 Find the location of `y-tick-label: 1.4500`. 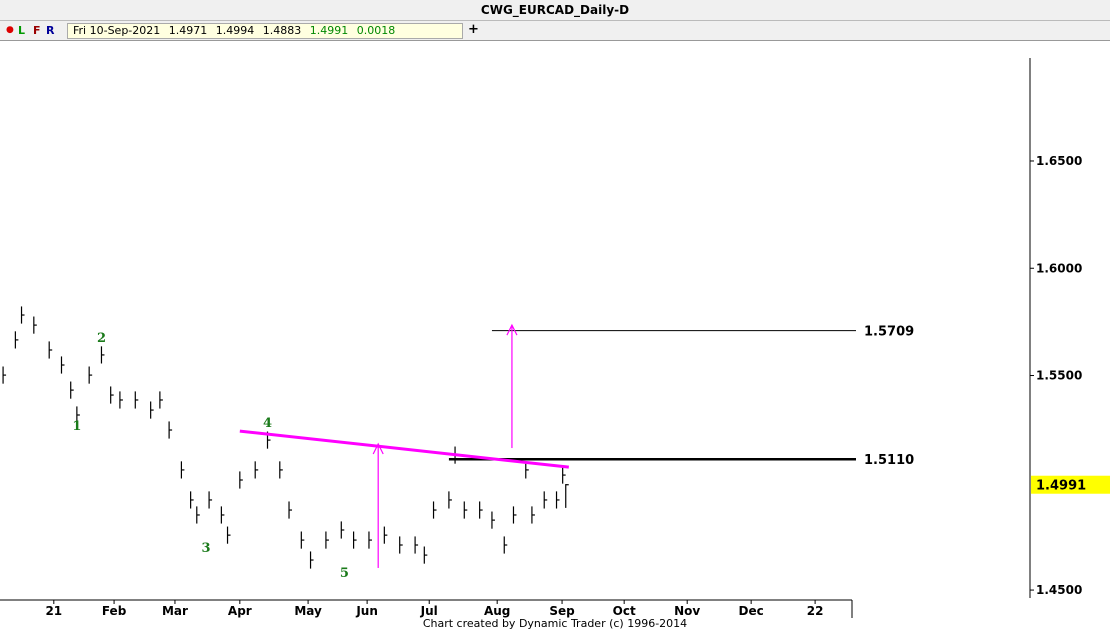

y-tick-label: 1.4500 is located at coordinates (1059, 590).